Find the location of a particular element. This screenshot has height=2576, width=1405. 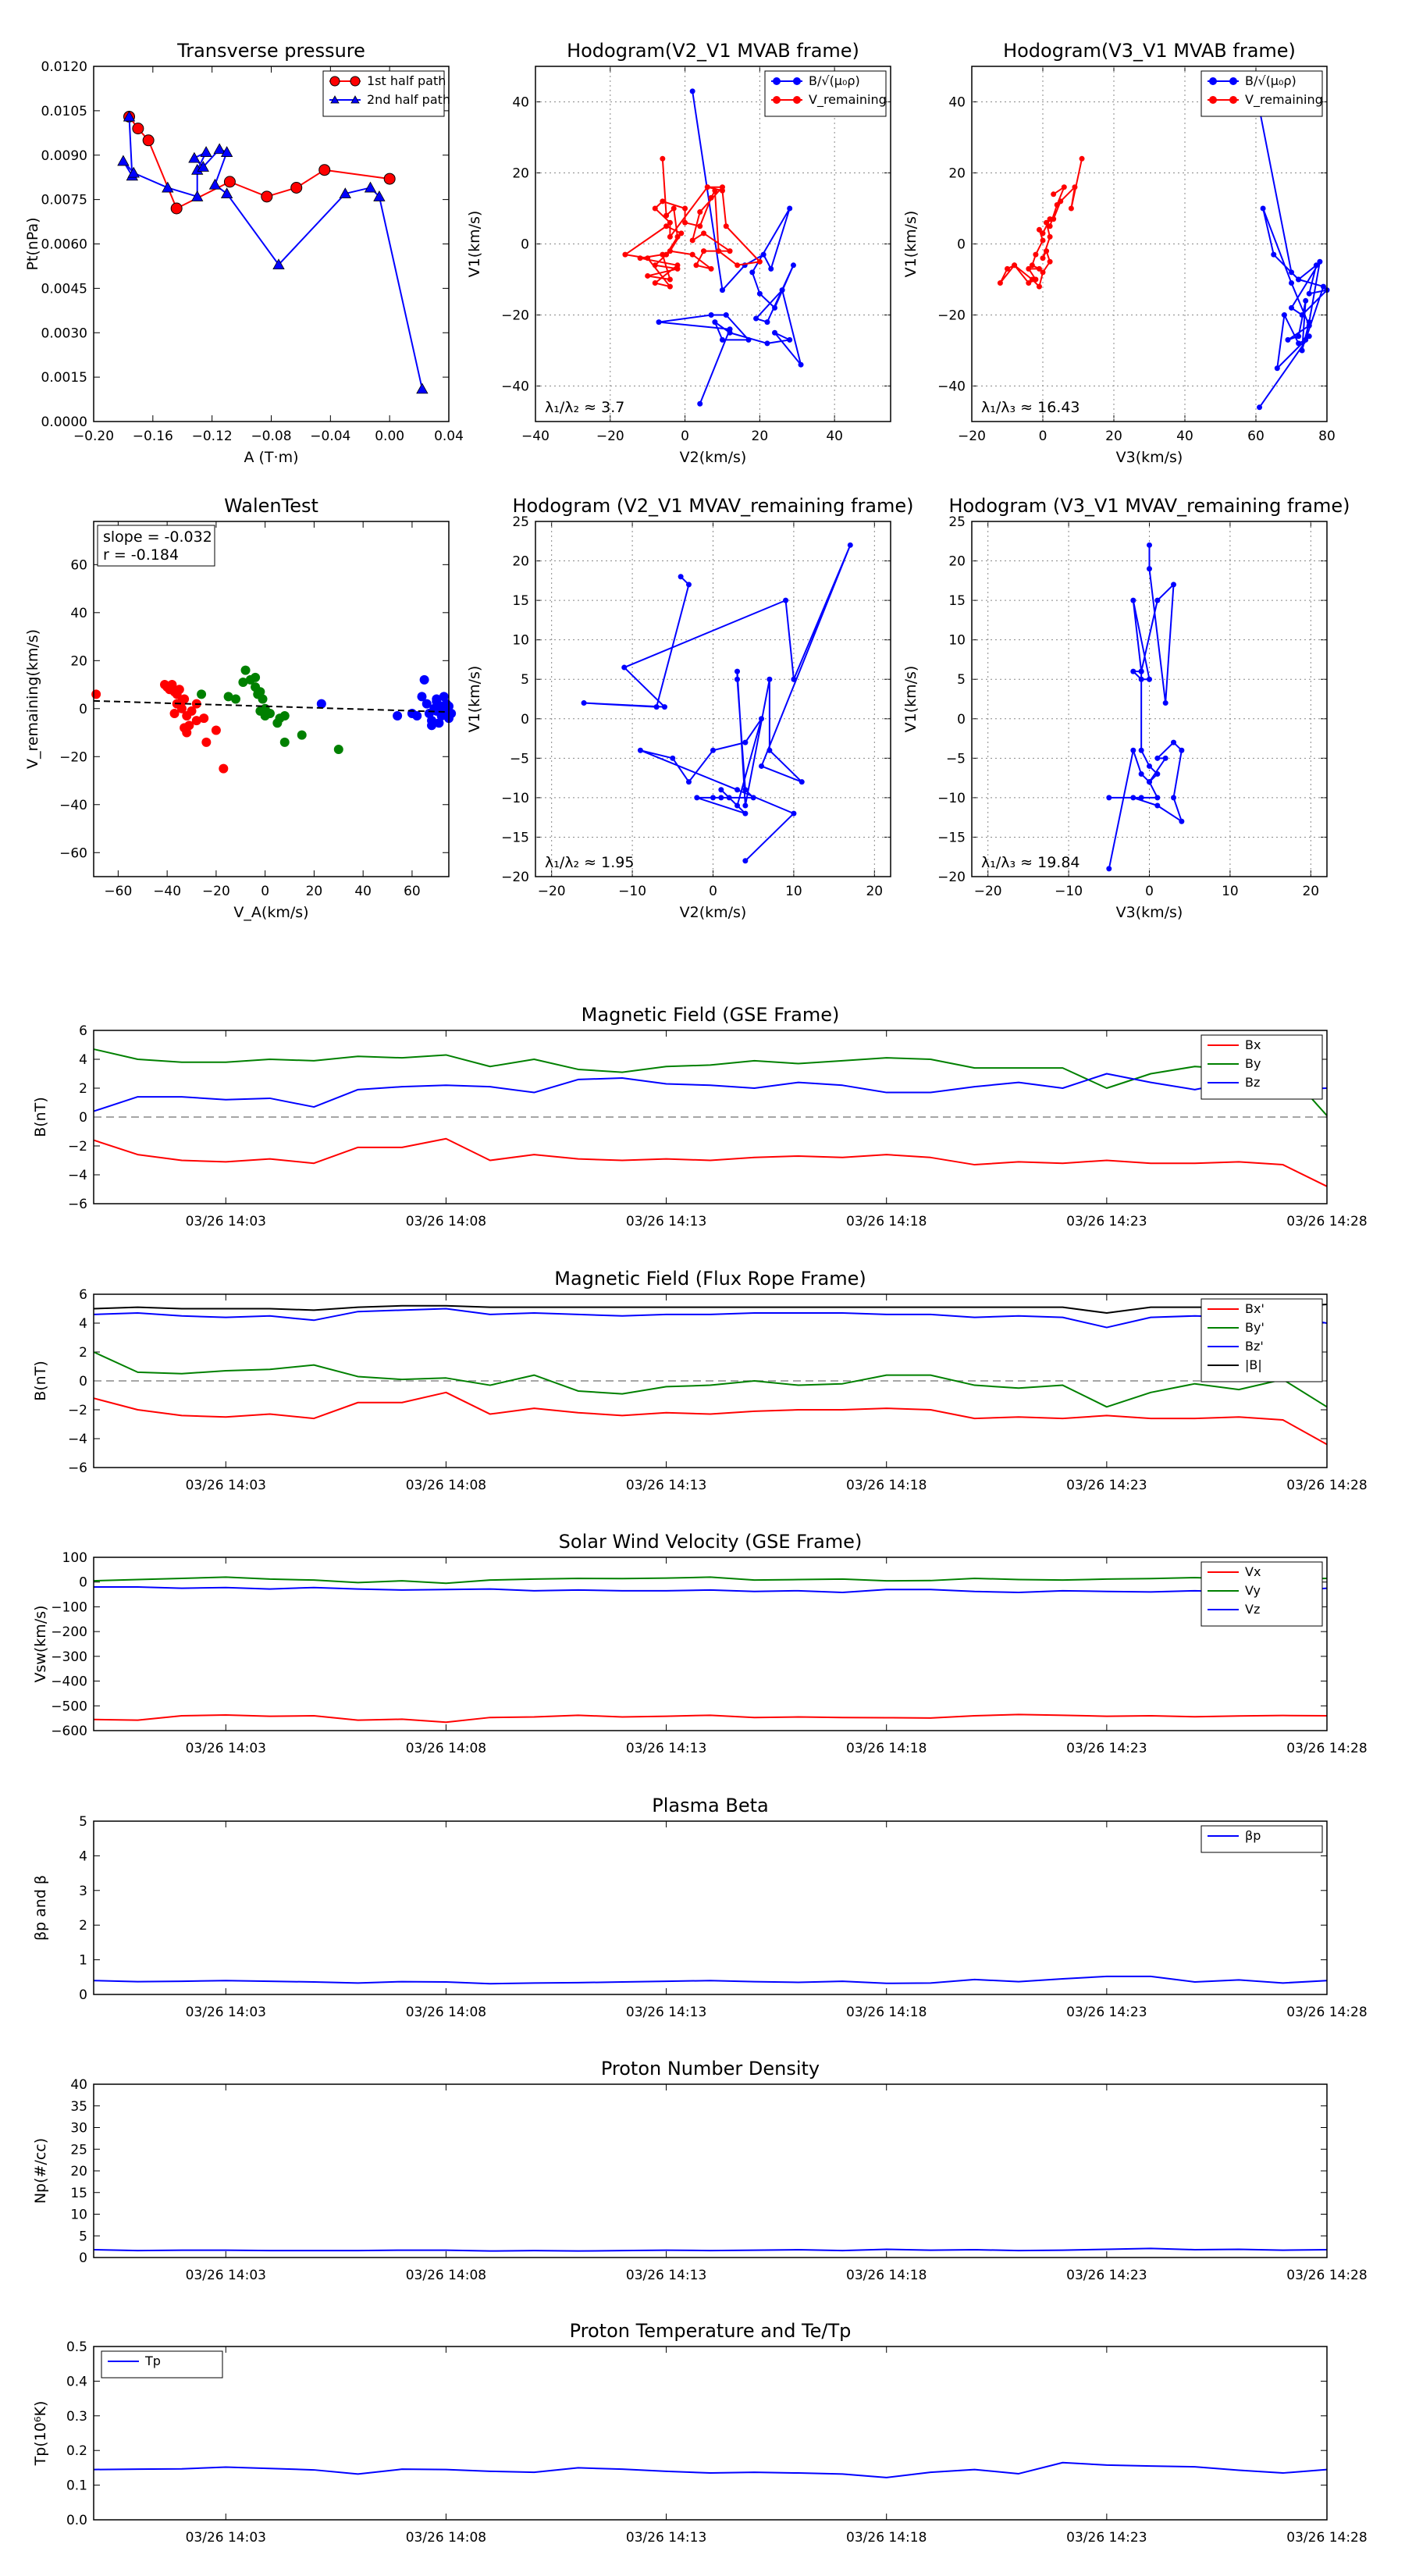

mag_fr-xtick-label: 03/26 14:03 is located at coordinates (226, 1485).